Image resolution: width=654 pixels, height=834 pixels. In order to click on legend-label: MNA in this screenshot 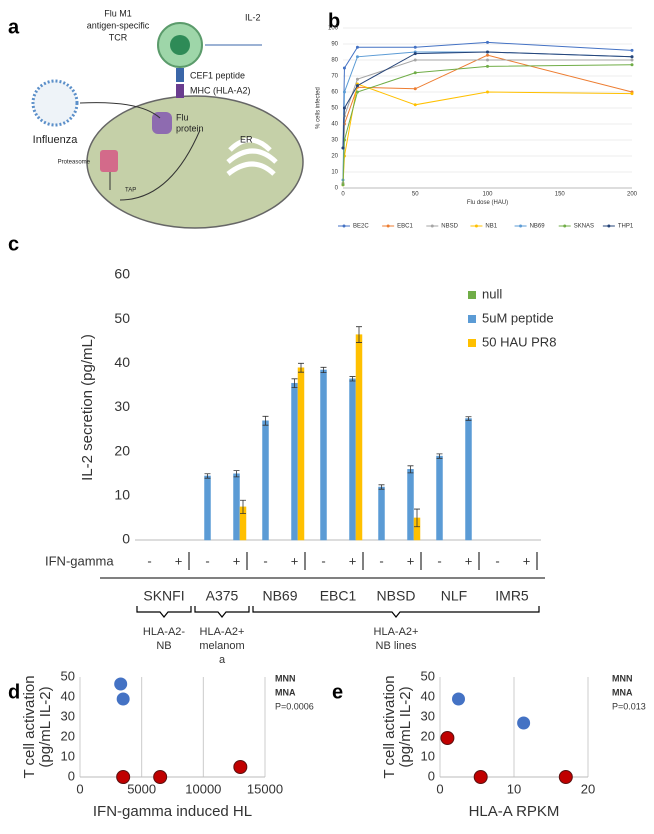, I will do `click(285, 692)`.